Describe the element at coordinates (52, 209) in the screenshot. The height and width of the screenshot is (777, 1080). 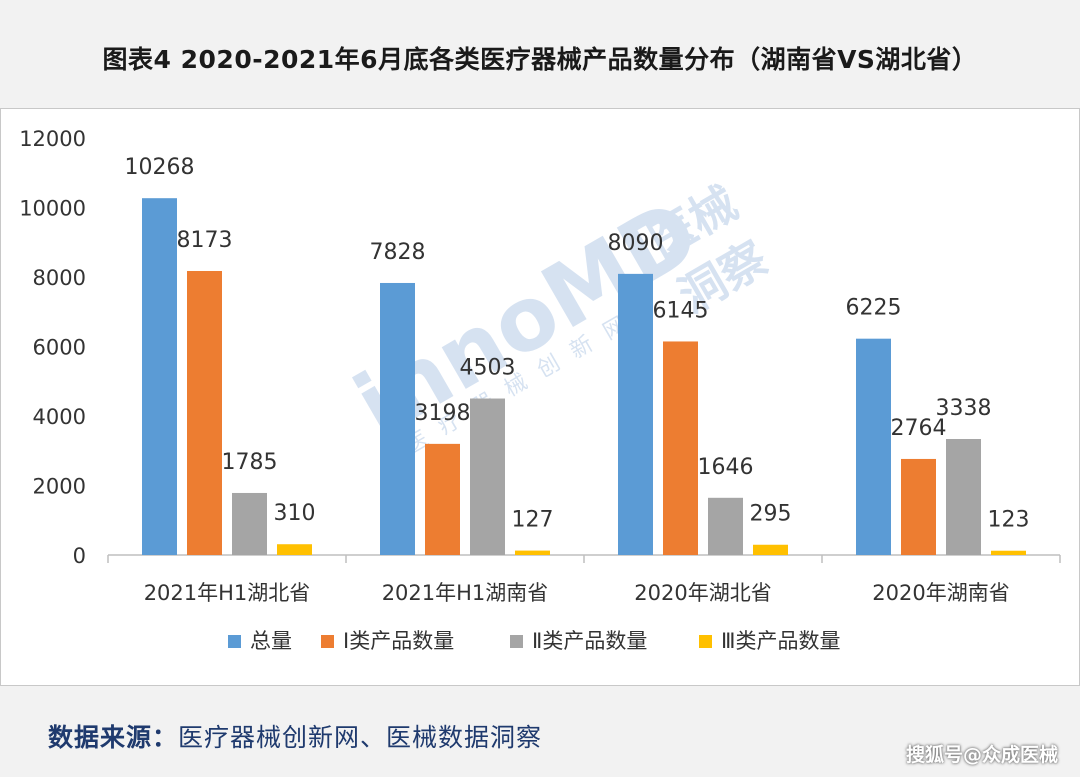
I see `y-tick-label: 10000` at that location.